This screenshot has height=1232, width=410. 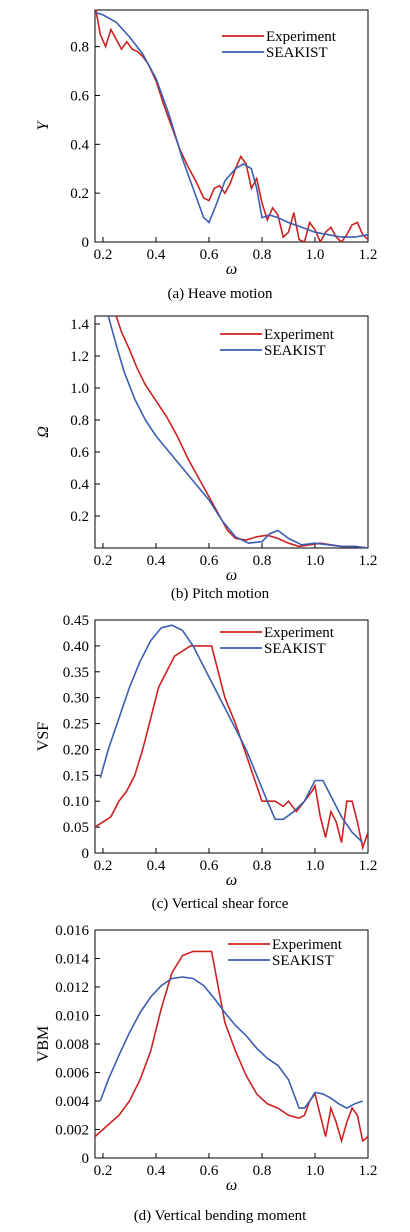 What do you see at coordinates (76, 802) in the screenshot?
I see `y-tick-label: 0.10` at bounding box center [76, 802].